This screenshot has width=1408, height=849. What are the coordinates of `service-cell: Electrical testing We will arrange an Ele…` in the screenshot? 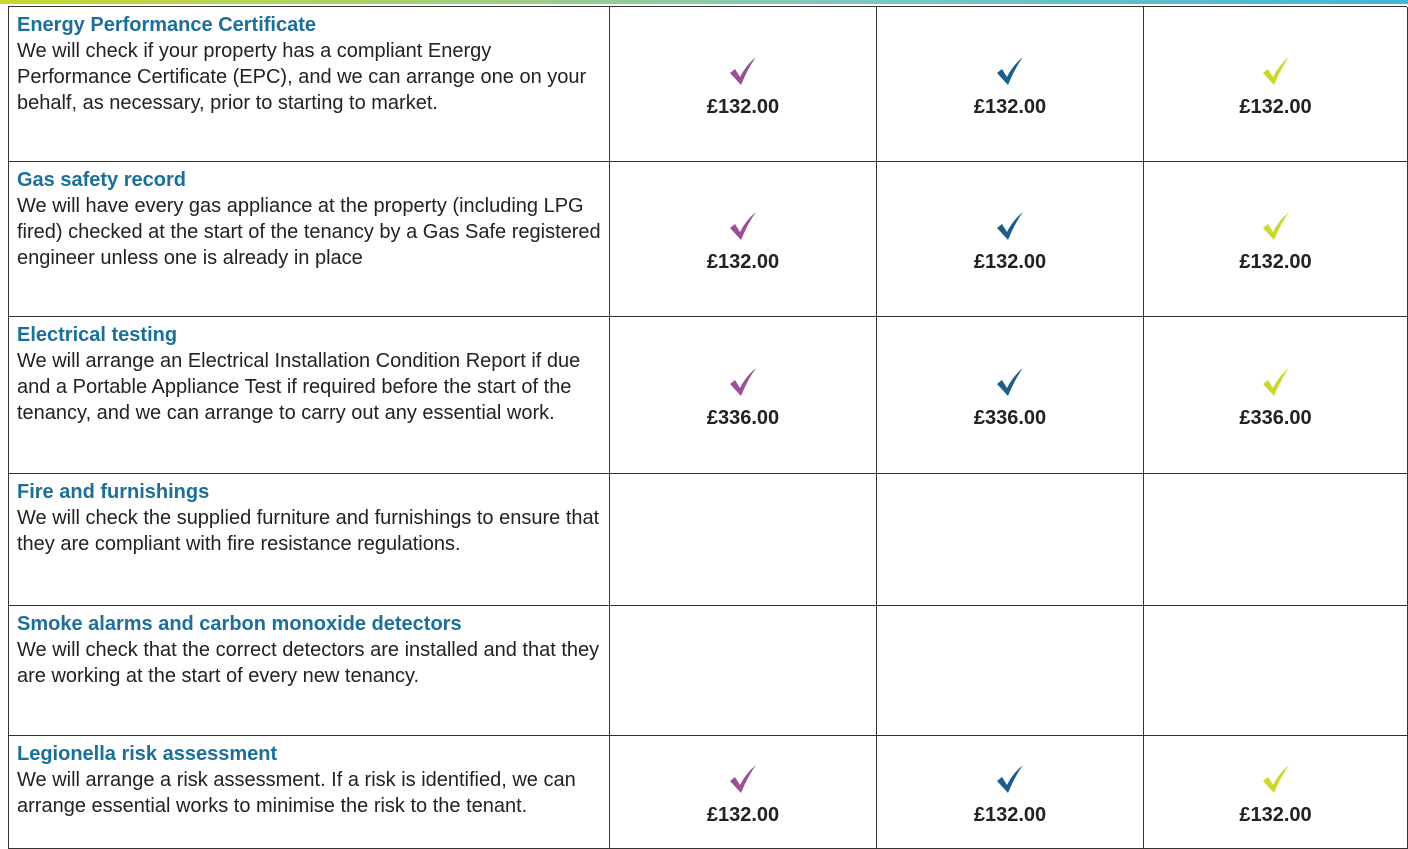 It's located at (309, 395).